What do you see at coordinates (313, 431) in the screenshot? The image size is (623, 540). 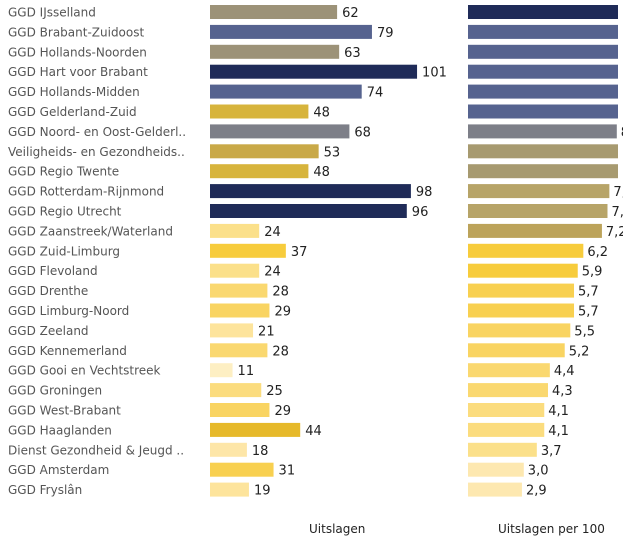 I see `uitslagen-value-label: 44` at bounding box center [313, 431].